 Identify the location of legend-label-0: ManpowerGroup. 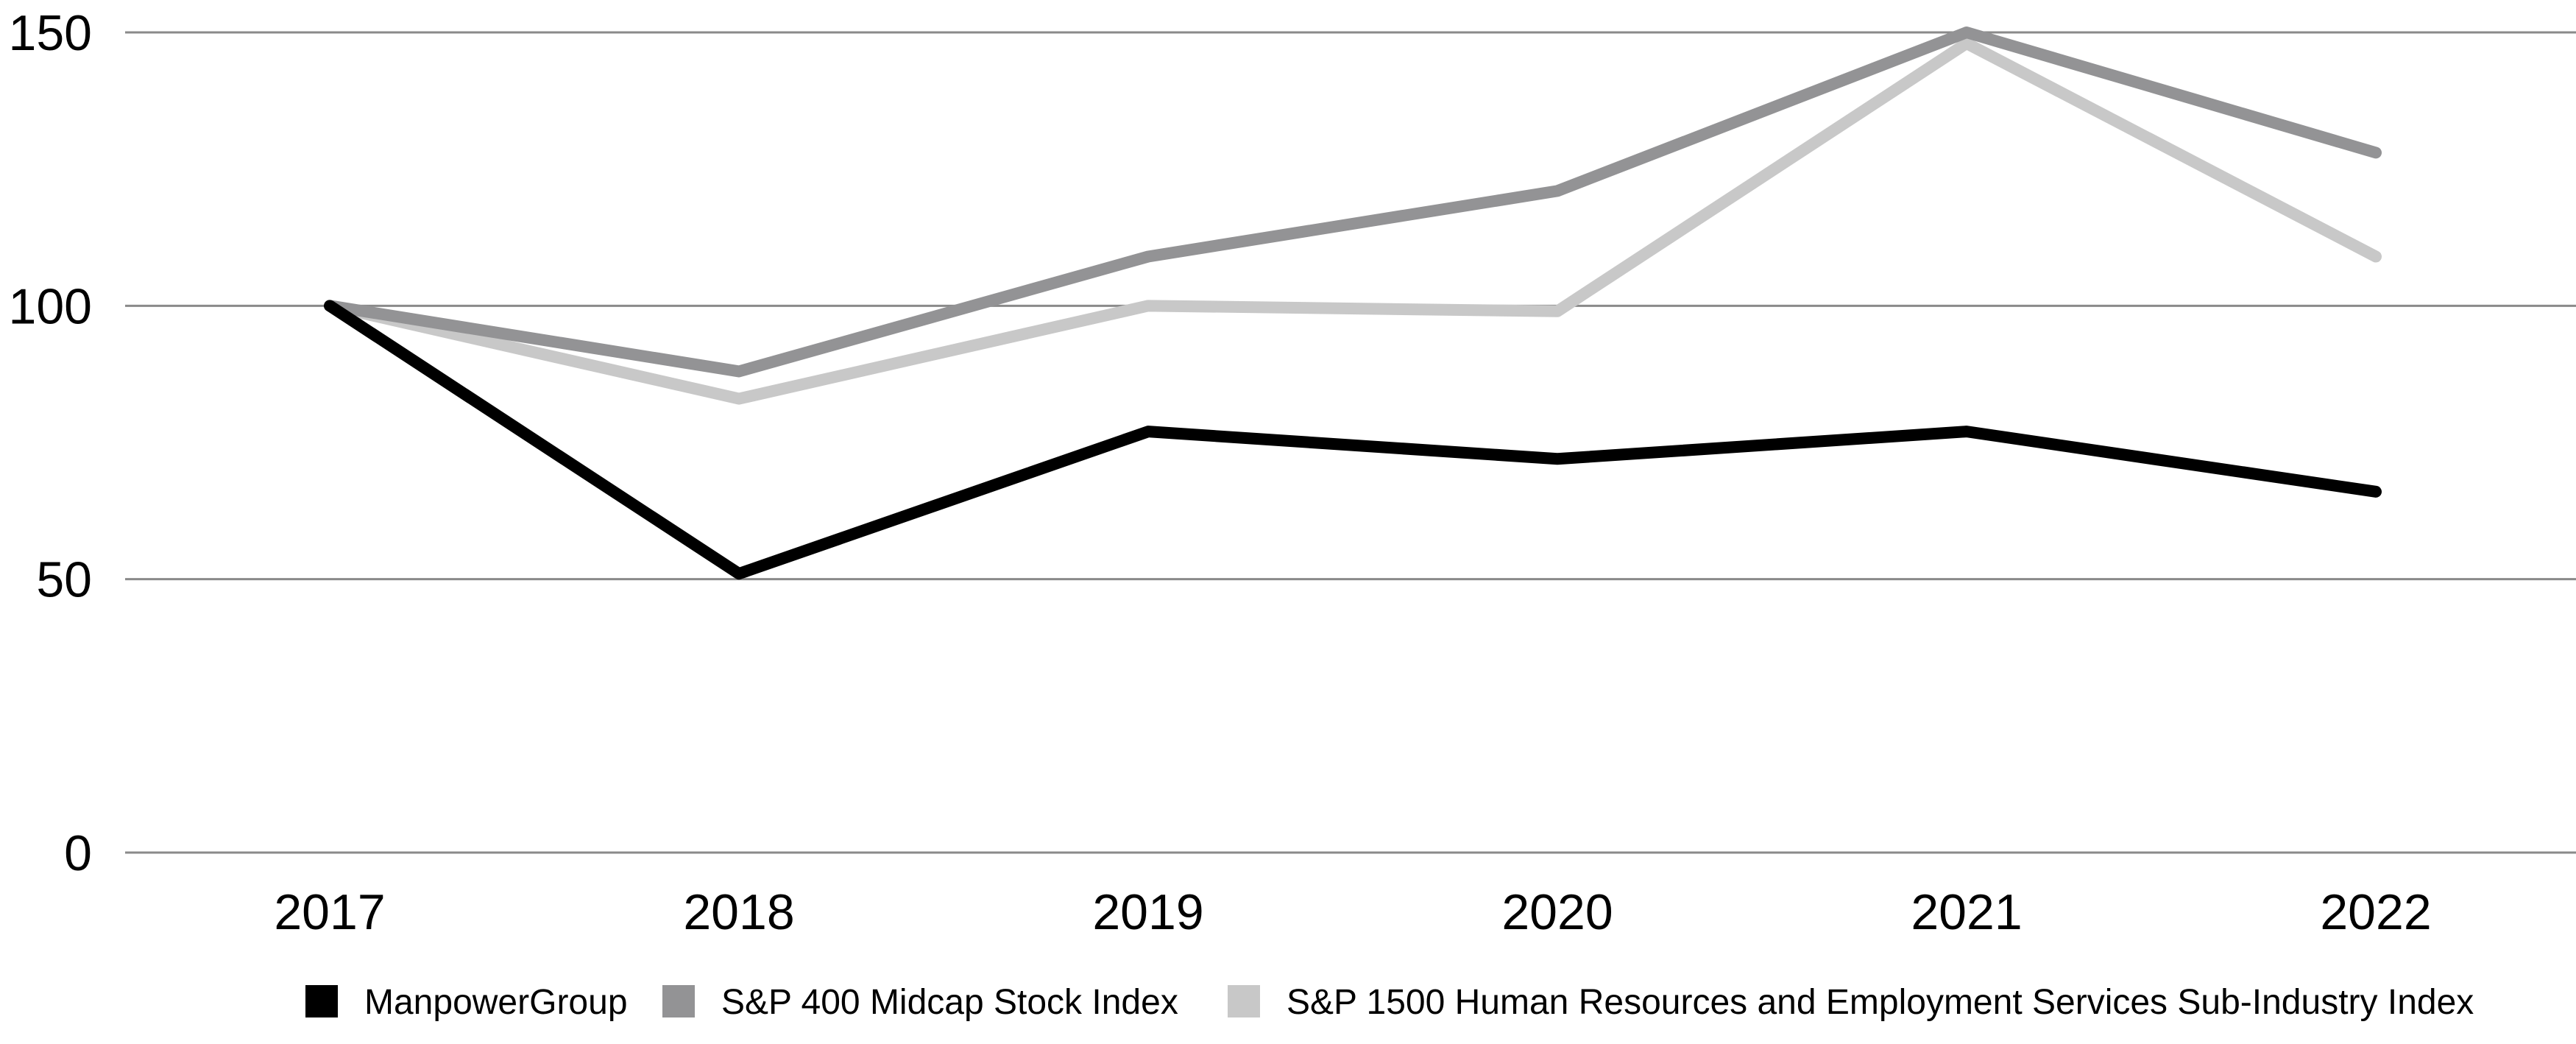
(496, 1002).